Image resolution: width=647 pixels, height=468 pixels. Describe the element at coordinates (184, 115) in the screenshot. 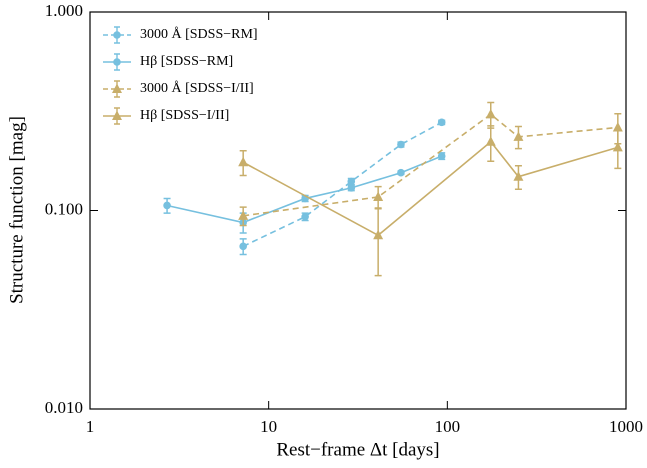

I see `legend-label: Hβ [SDSS−I/II]` at that location.